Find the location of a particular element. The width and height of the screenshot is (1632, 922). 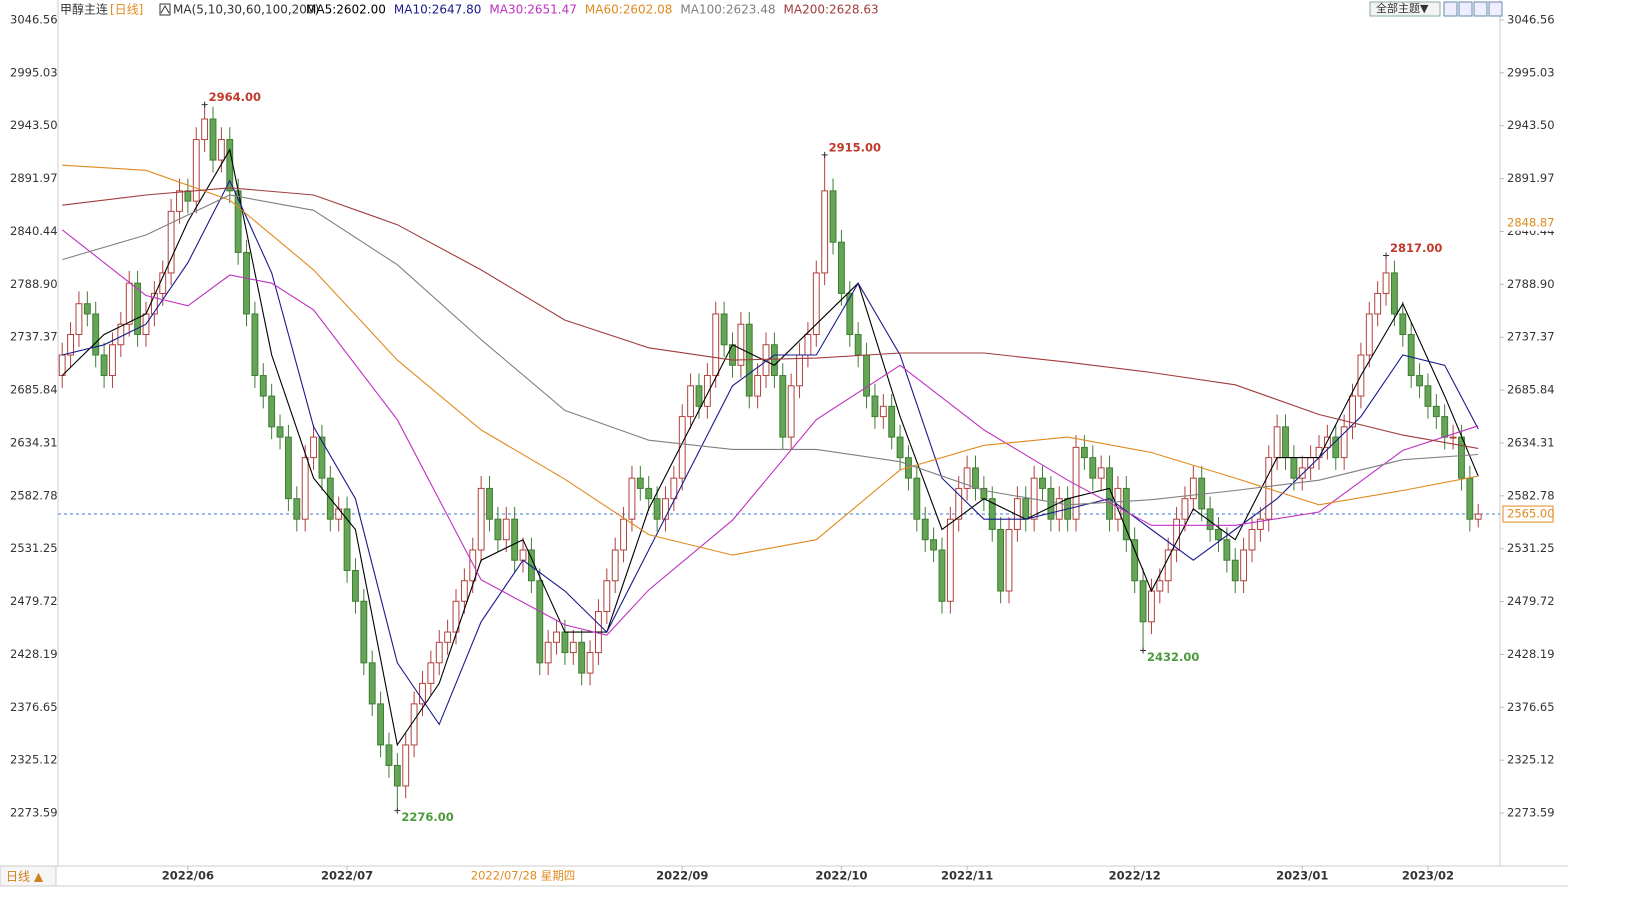

y-tick-label: 2840.44 is located at coordinates (34, 231).